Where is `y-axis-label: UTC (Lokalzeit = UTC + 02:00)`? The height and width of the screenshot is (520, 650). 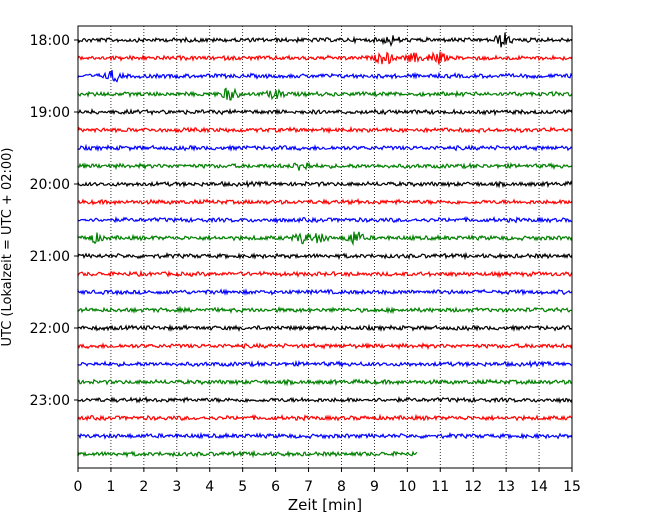
y-axis-label: UTC (Lokalzeit = UTC + 02:00) is located at coordinates (7, 247).